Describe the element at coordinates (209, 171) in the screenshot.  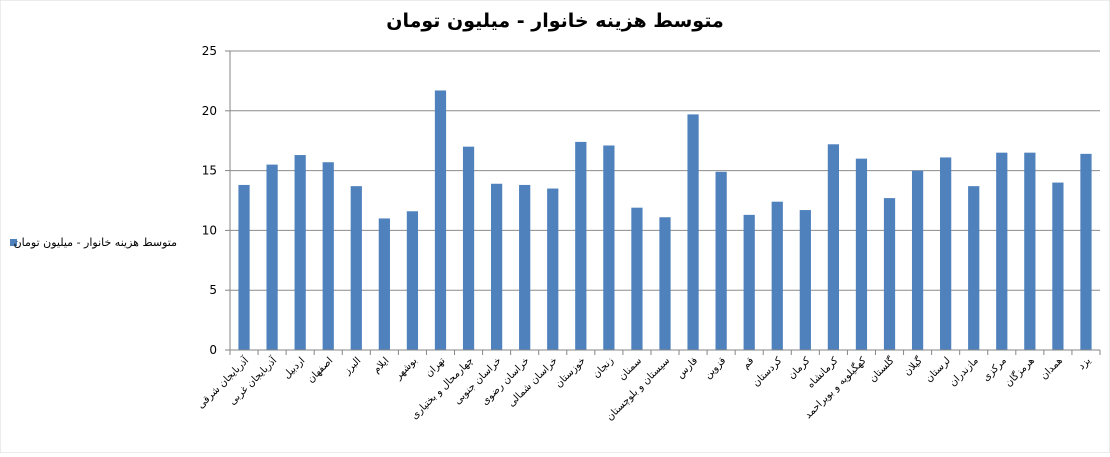
I see `y-tick-label: 15` at that location.